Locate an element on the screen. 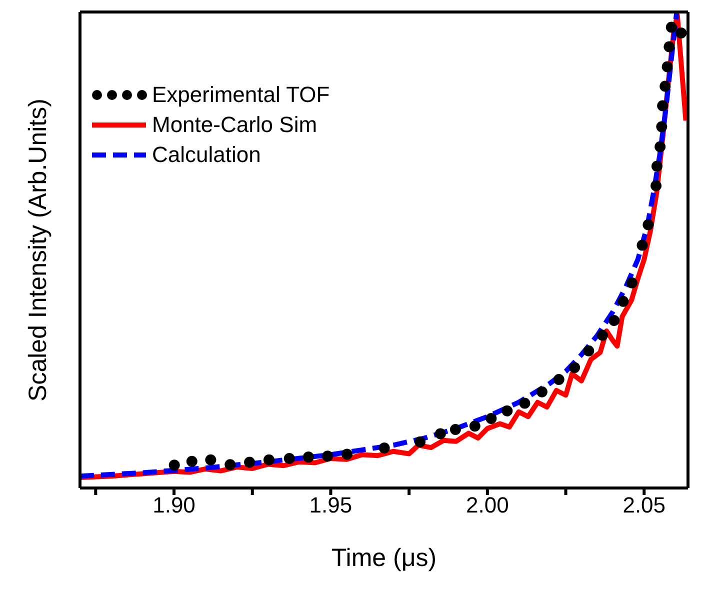 The height and width of the screenshot is (606, 702). x-tick-label: 2.00 is located at coordinates (487, 505).